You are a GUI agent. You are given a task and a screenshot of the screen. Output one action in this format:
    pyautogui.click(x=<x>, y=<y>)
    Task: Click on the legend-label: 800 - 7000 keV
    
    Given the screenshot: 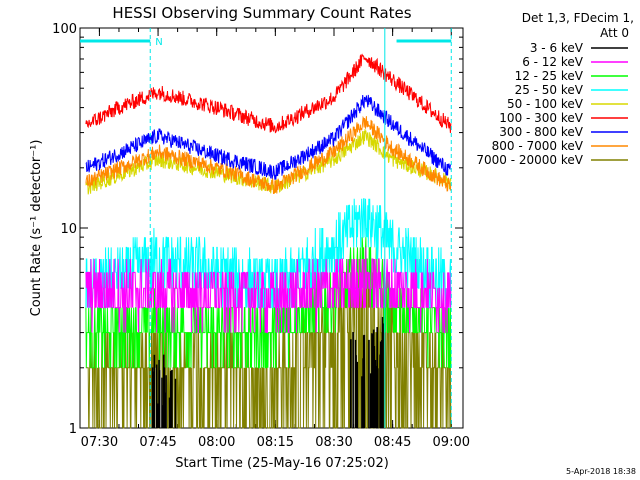 What is the action you would take?
    pyautogui.click(x=538, y=146)
    